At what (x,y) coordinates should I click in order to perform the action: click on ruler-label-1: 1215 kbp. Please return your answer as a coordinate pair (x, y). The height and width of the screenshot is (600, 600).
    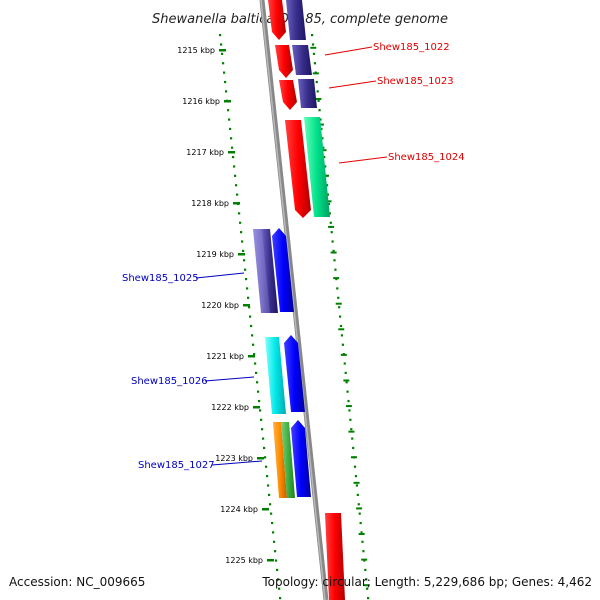
    Looking at the image, I should click on (196, 50).